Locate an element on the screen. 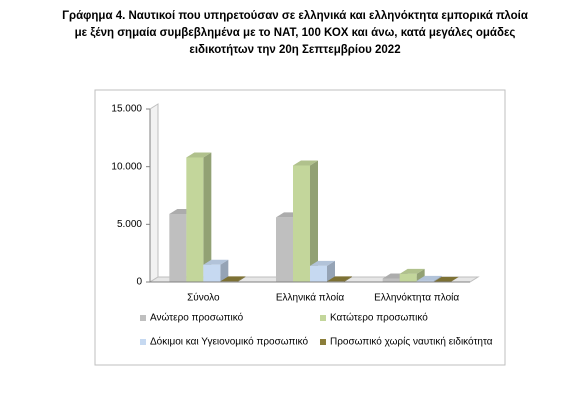 The height and width of the screenshot is (406, 579). legend-label: Δόκιμοι και Υγειονομικό προσωπικό is located at coordinates (229, 342).